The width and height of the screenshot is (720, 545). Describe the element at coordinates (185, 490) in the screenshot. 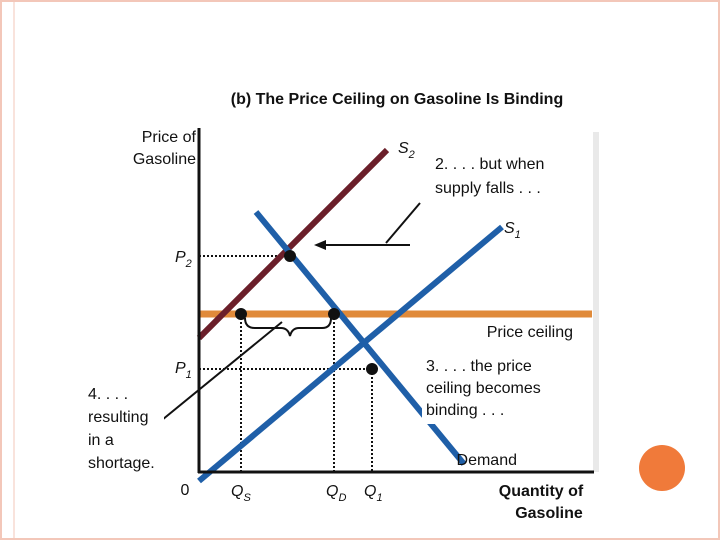

I see `origin-label: 0` at that location.